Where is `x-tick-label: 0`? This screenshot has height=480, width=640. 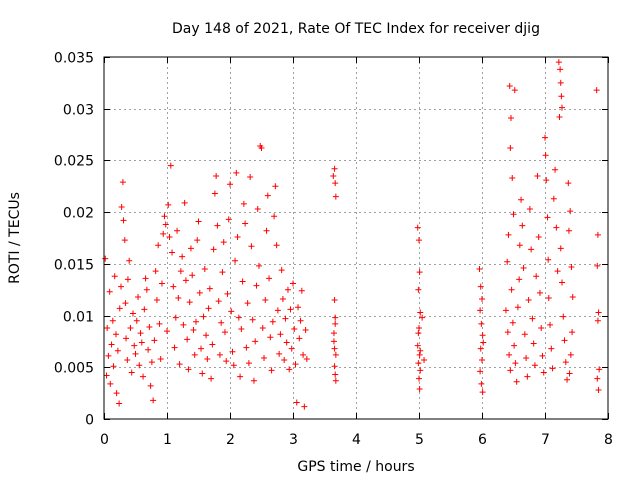
x-tick-label: 0 is located at coordinates (104, 440).